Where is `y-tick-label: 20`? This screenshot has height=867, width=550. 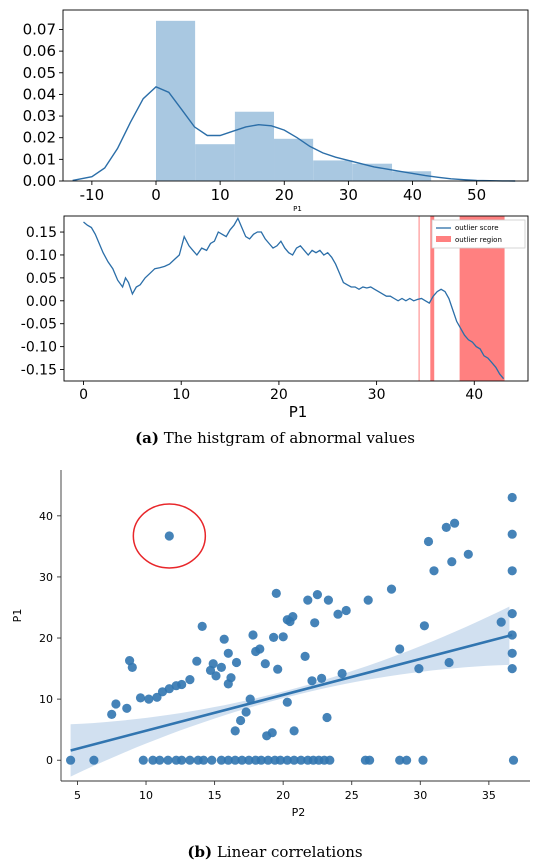
y-tick-label: 20 is located at coordinates (46, 638).